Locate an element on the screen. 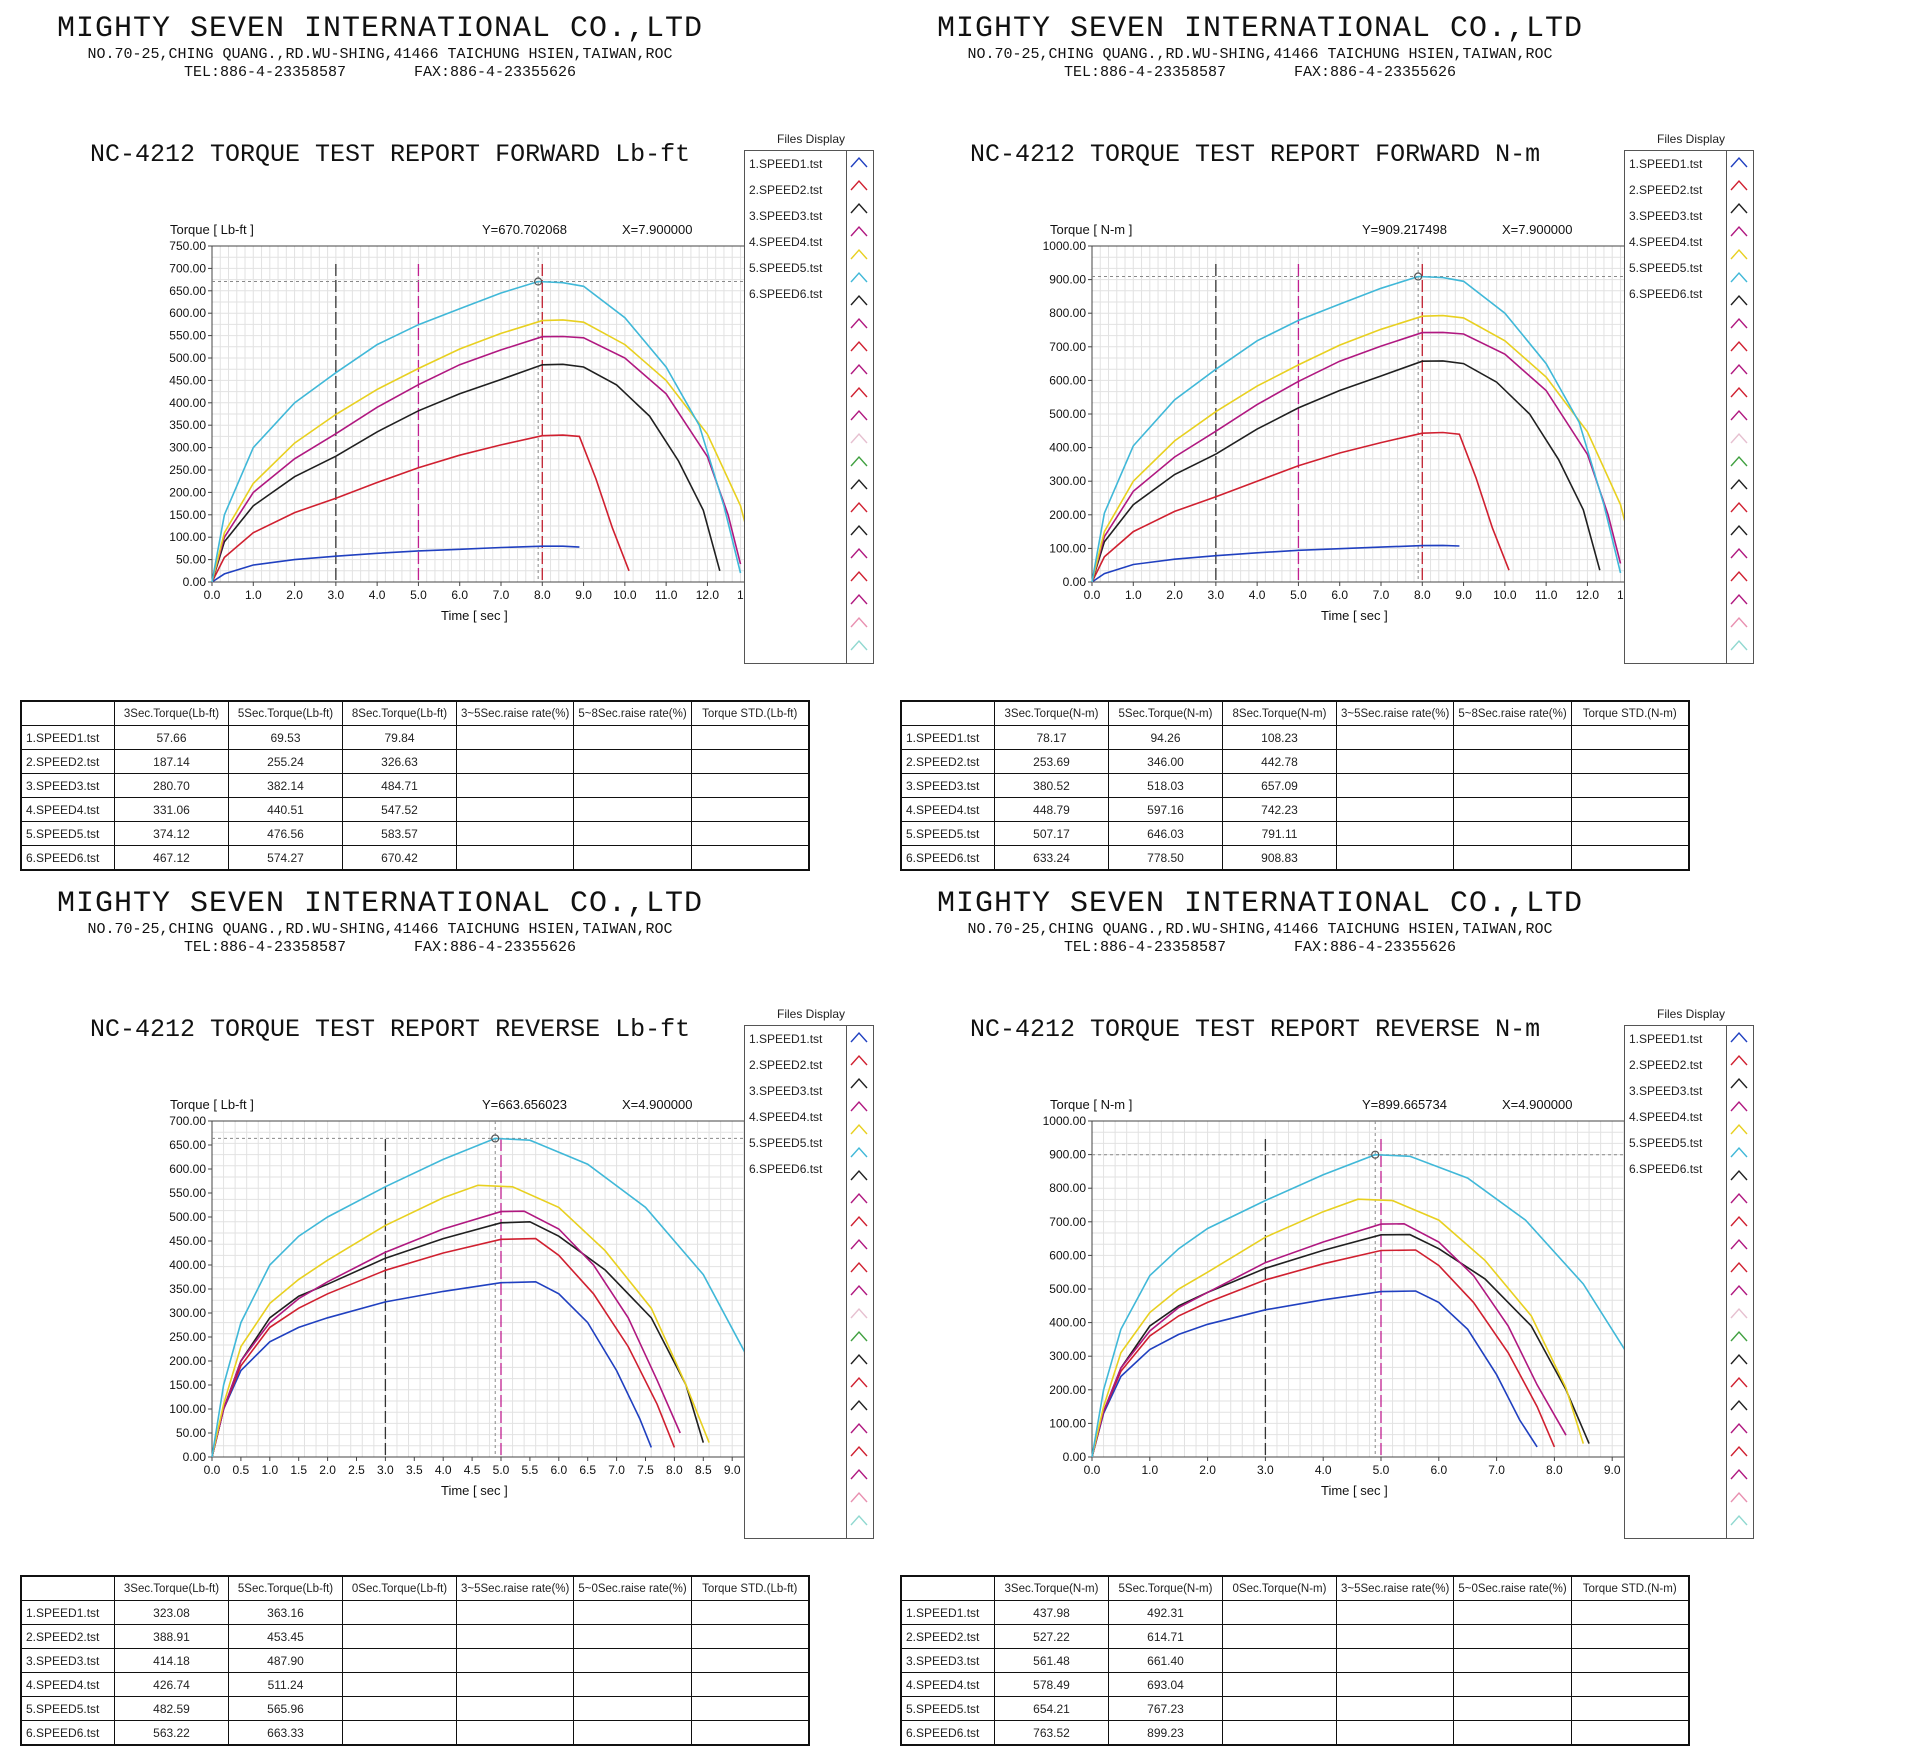  table-cell: 670.42 is located at coordinates (399, 858).